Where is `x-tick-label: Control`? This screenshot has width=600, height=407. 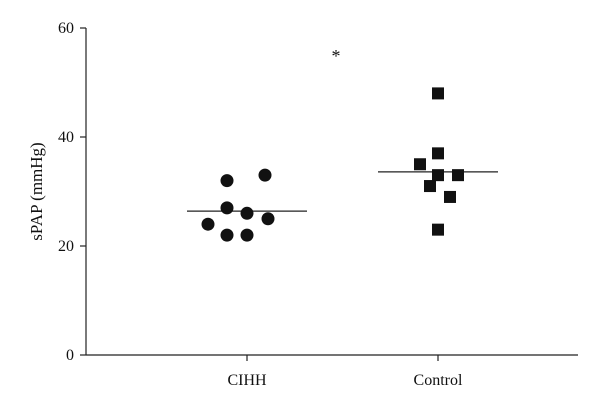
x-tick-label: Control is located at coordinates (438, 380).